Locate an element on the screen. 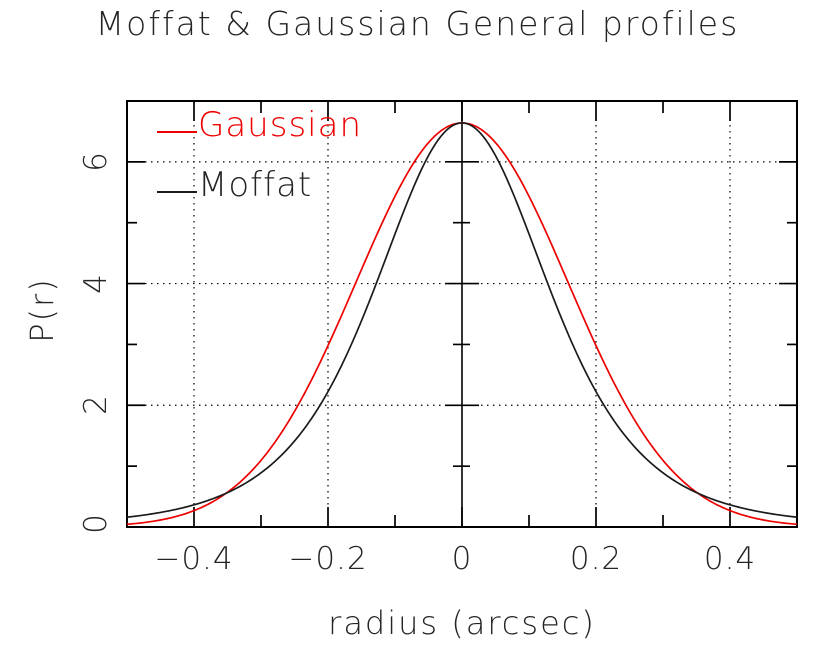  y-axis-title: P(r) is located at coordinates (42, 310).